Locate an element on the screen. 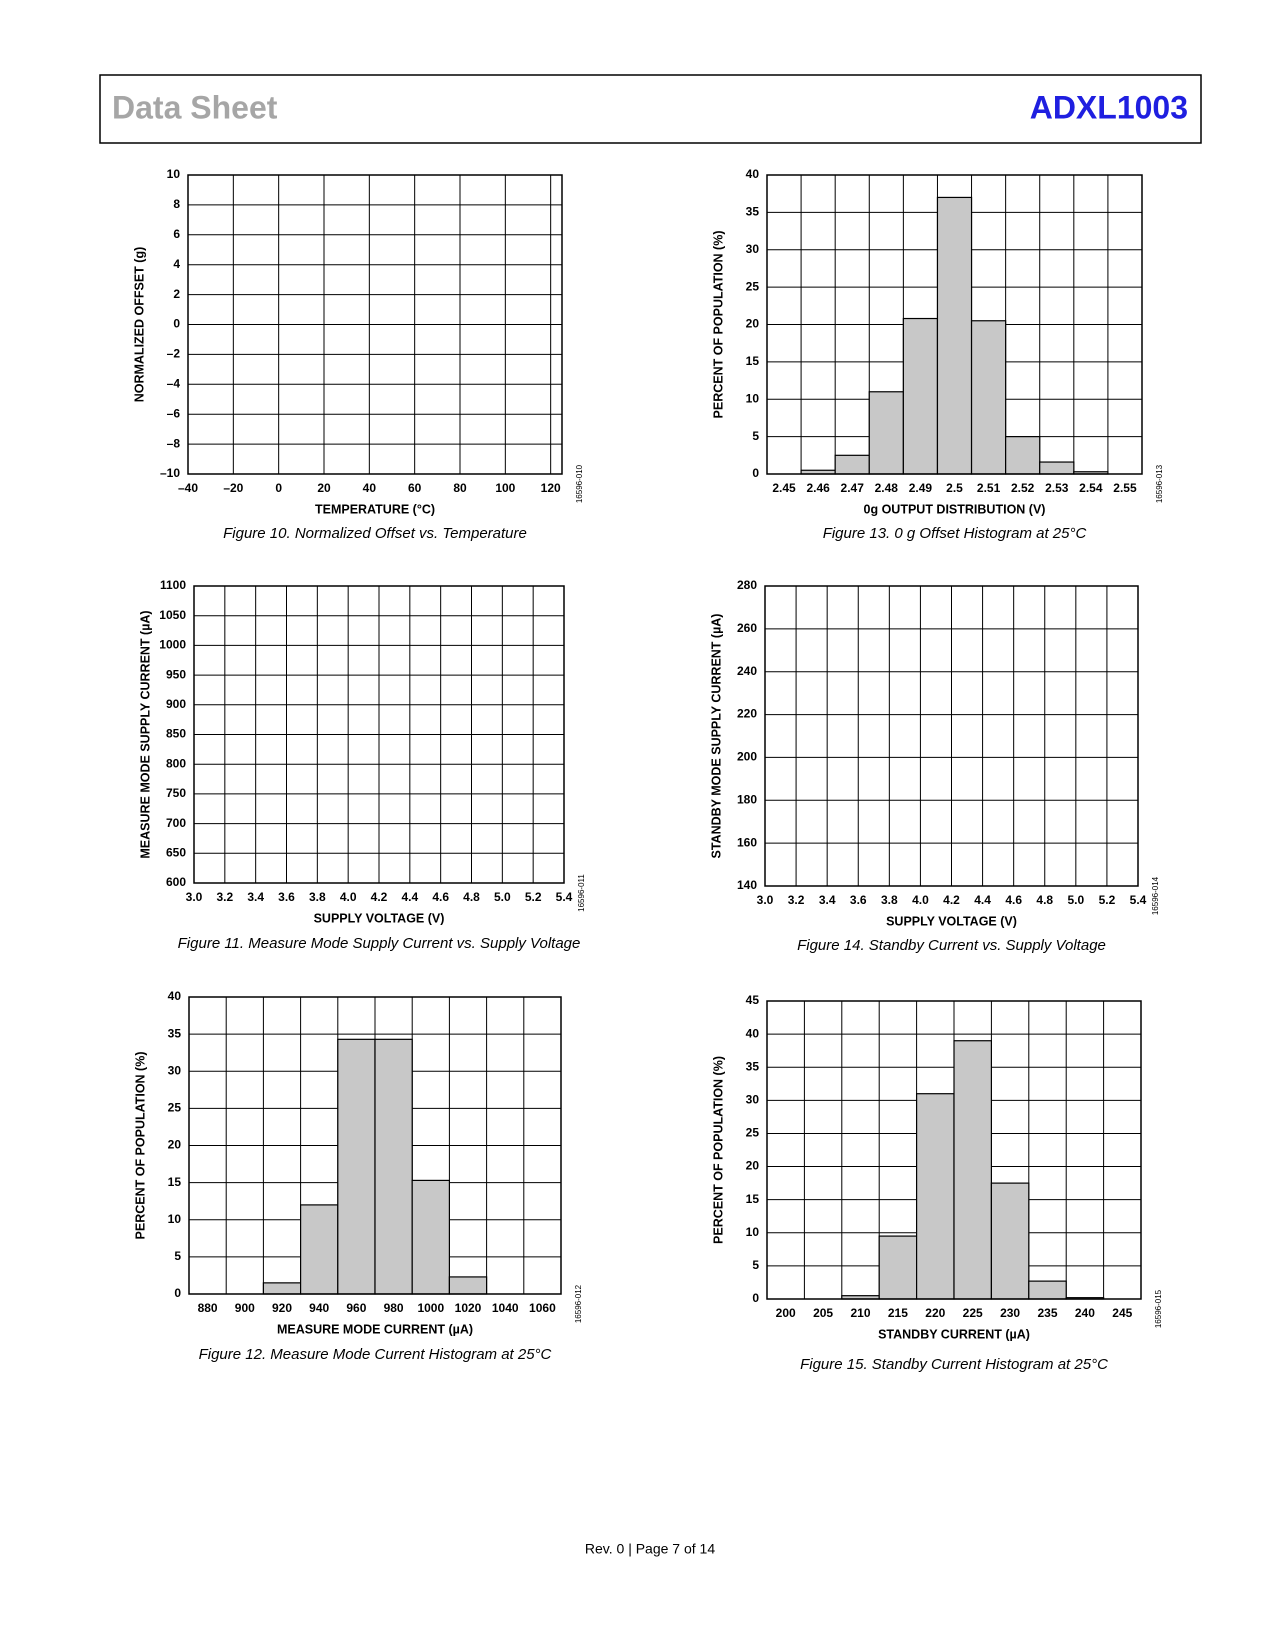  figure-code: 16596-011 is located at coordinates (581, 893).